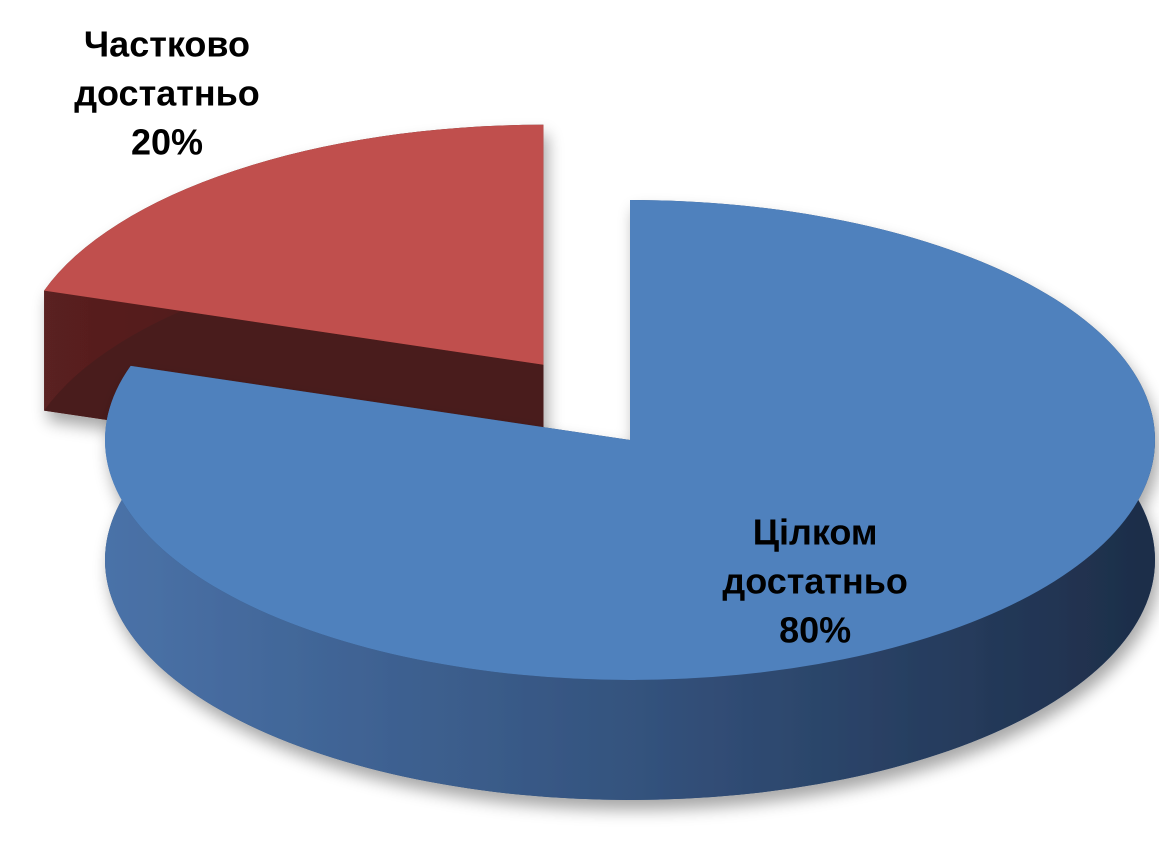 The image size is (1159, 841). What do you see at coordinates (166, 142) in the screenshot?
I see `value-label: 20%` at bounding box center [166, 142].